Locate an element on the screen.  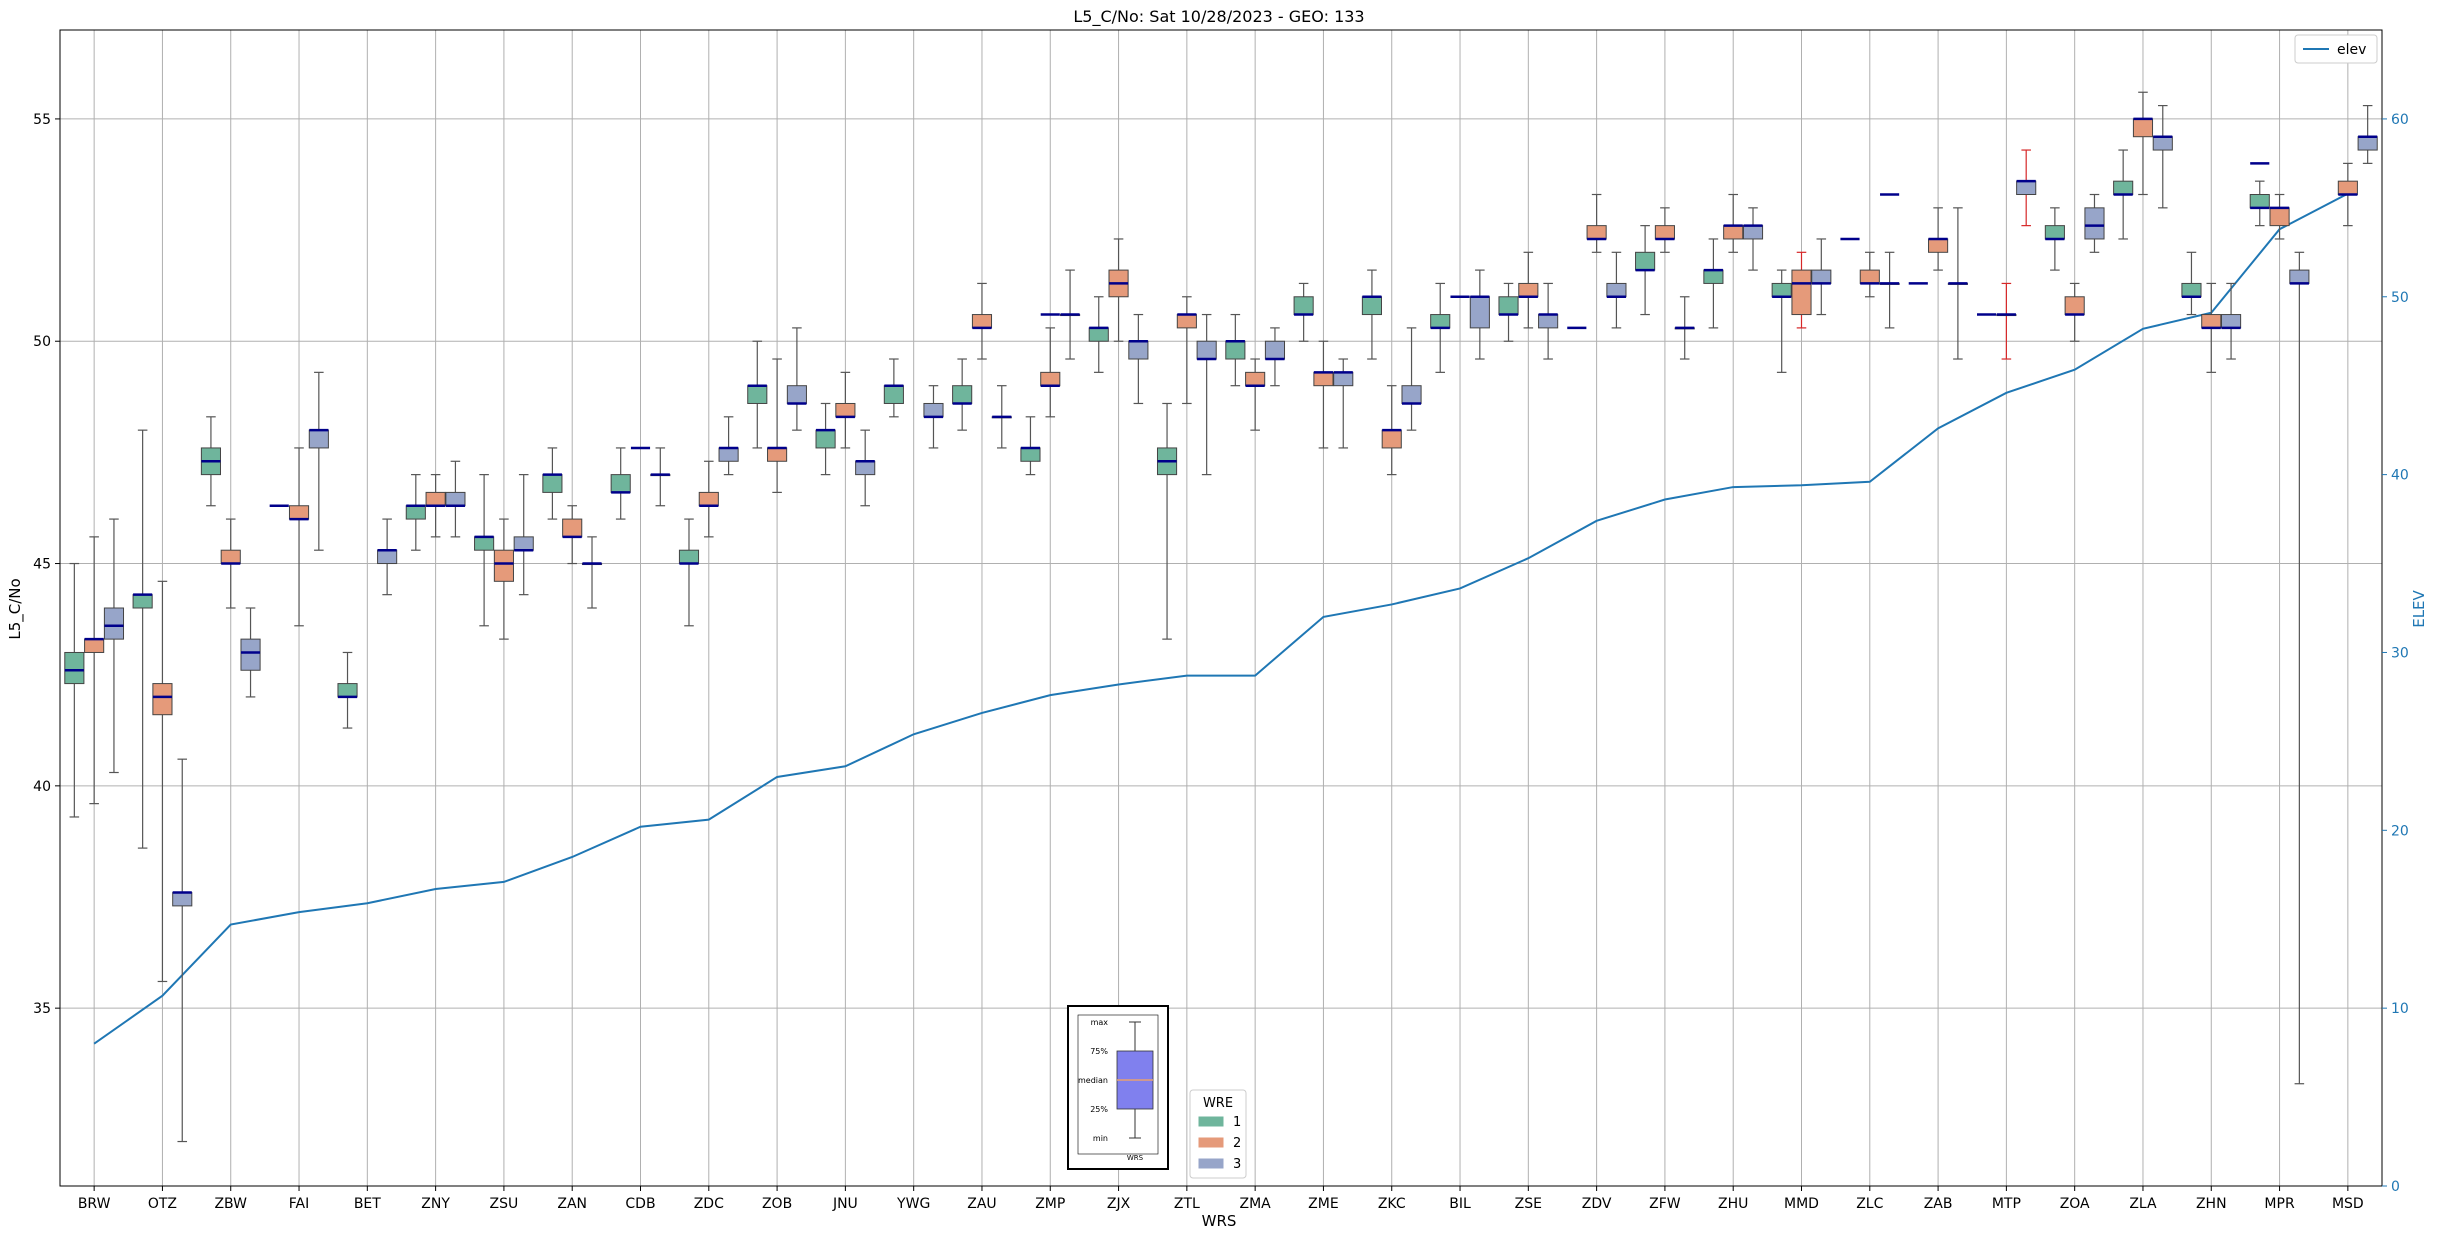
x-axis-label: WRS is located at coordinates (1219, 1221).